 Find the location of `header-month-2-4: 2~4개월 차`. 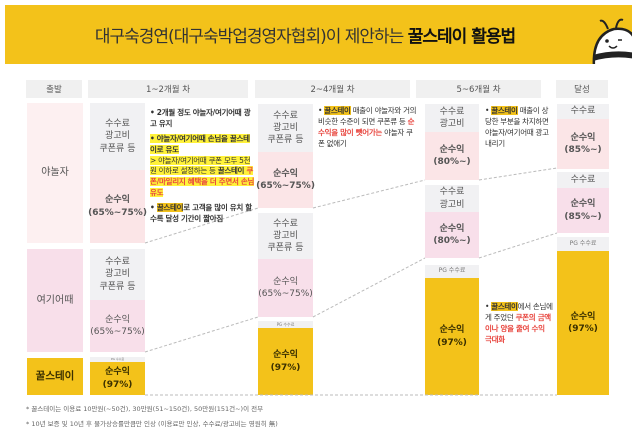

header-month-2-4: 2~4개월 차 is located at coordinates (332, 89).